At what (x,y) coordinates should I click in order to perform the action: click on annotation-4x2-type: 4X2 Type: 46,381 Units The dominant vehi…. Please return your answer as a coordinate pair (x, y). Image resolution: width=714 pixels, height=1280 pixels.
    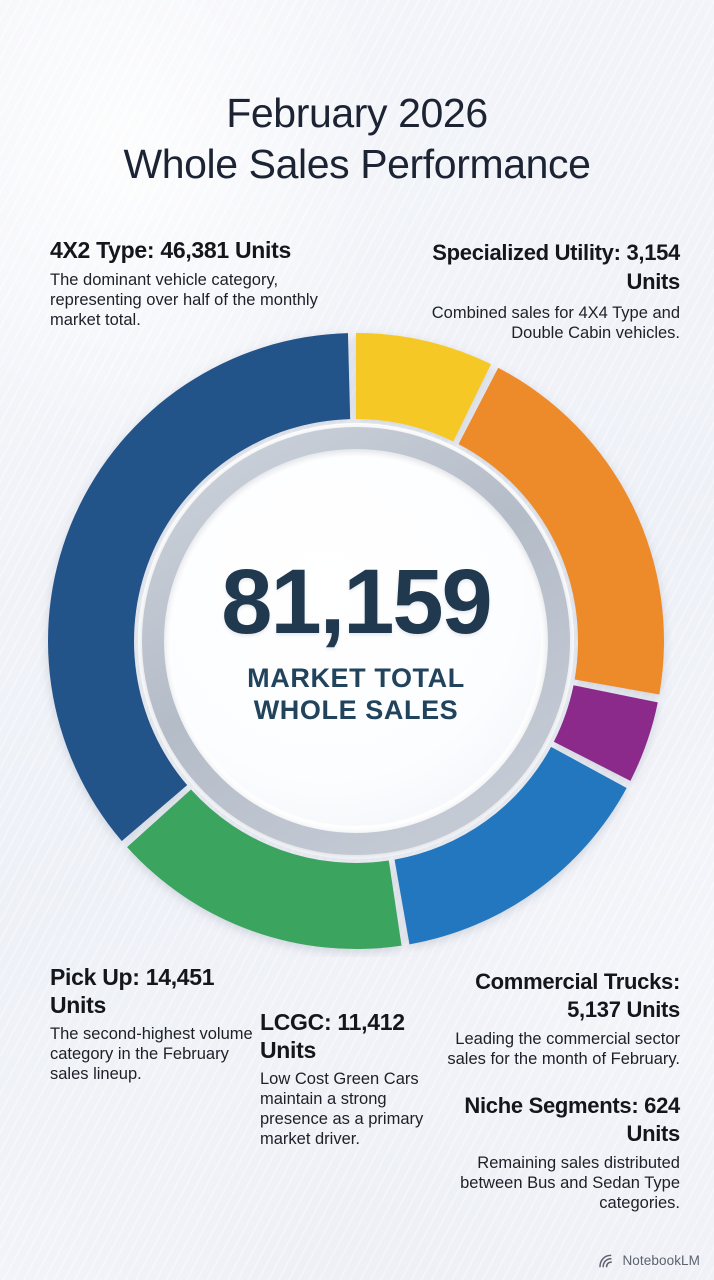
    Looking at the image, I should click on (200, 283).